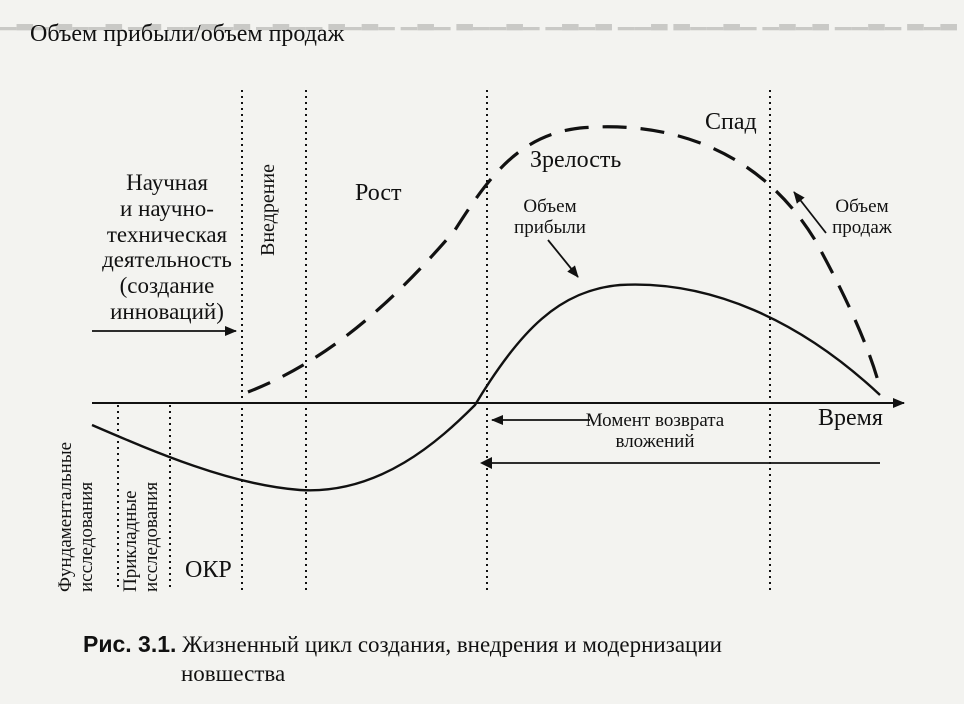  What do you see at coordinates (76, 516) in the screenshot?
I see `fundamental-research-label: Фундаментальные исследования` at bounding box center [76, 516].